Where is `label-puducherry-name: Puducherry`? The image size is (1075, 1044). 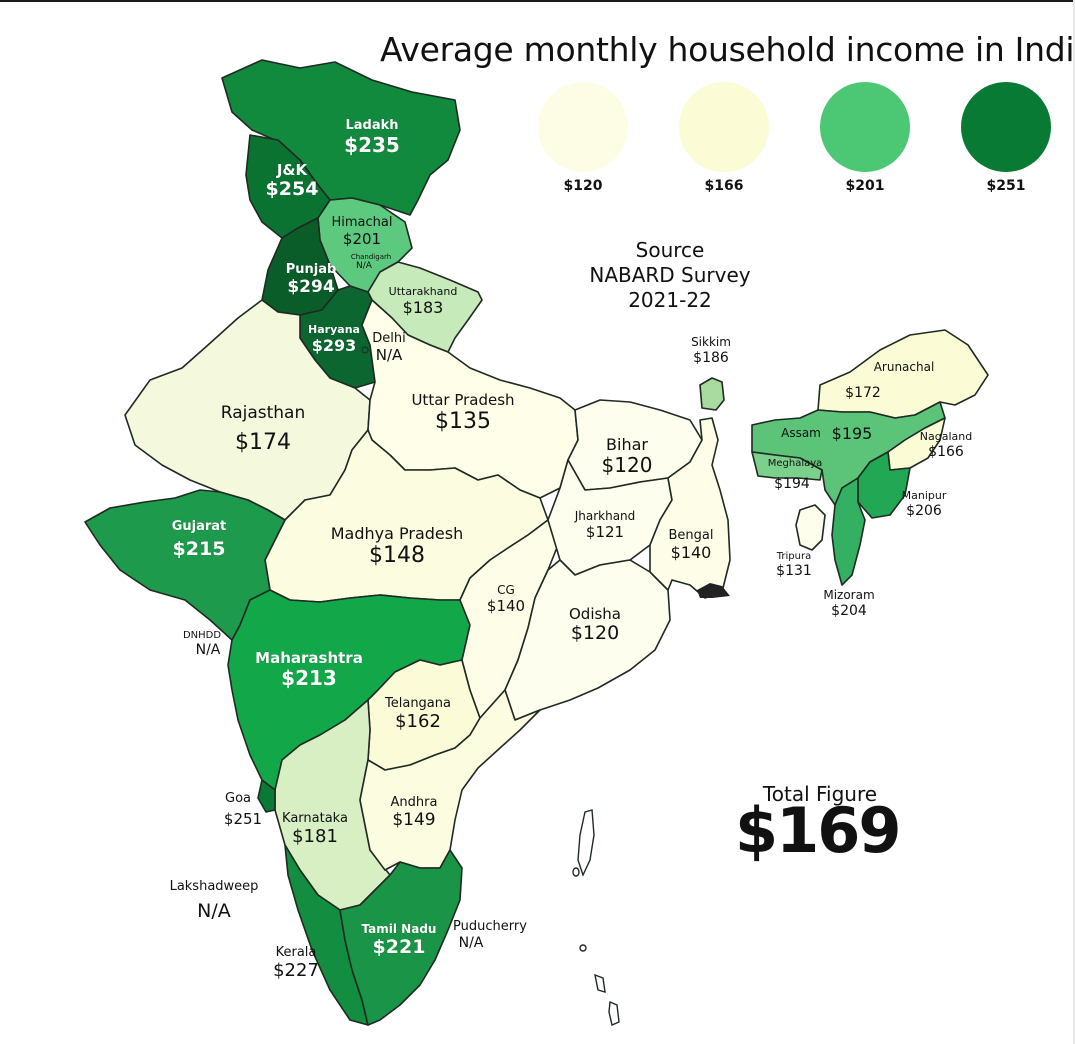 label-puducherry-name: Puducherry is located at coordinates (490, 926).